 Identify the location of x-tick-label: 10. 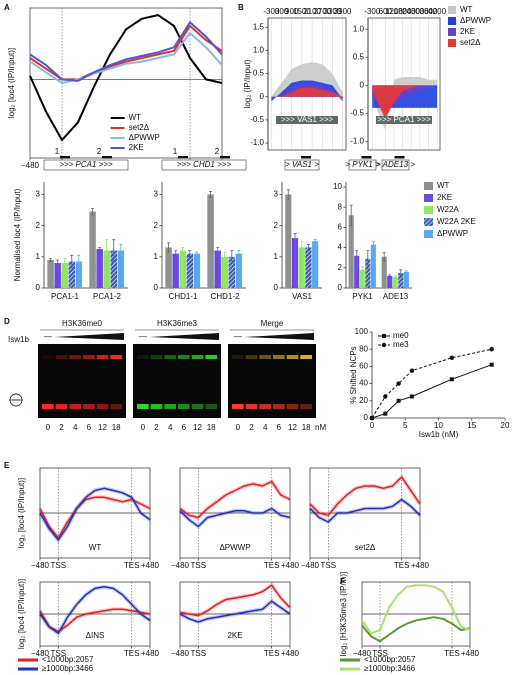
(438, 425).